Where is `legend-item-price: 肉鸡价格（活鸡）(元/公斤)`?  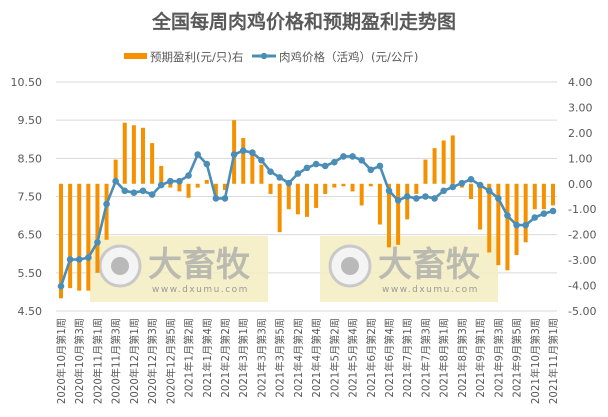
legend-item-price: 肉鸡价格（活鸡）(元/公斤) is located at coordinates (335, 57).